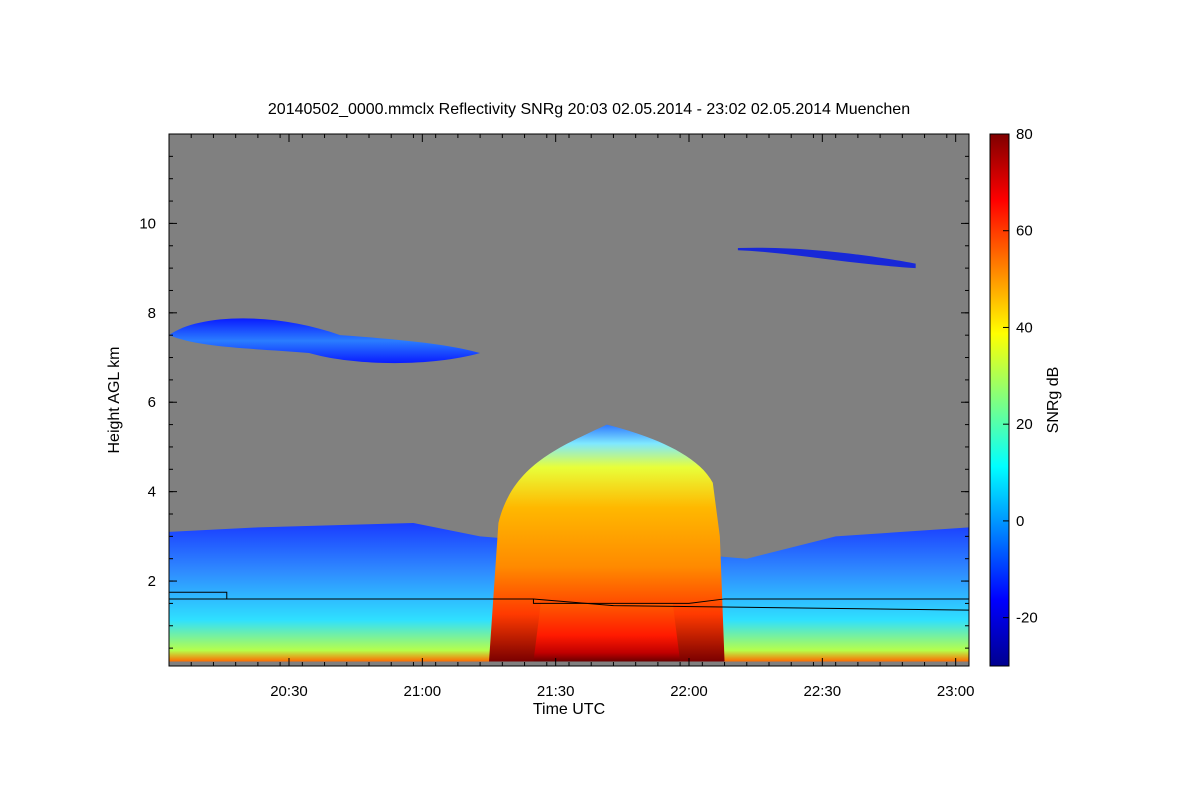 The image size is (1200, 800). I want to click on y-tick-label: 2, so click(152, 581).